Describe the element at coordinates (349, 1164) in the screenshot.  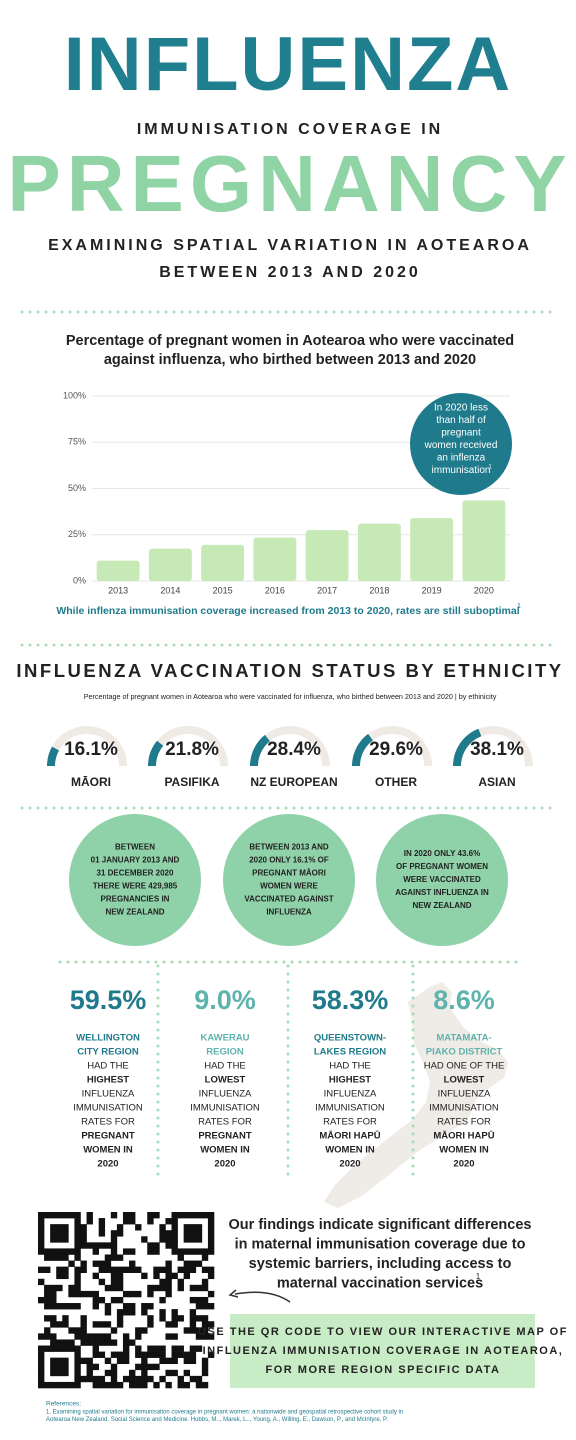
I see `region-text: 2020` at that location.